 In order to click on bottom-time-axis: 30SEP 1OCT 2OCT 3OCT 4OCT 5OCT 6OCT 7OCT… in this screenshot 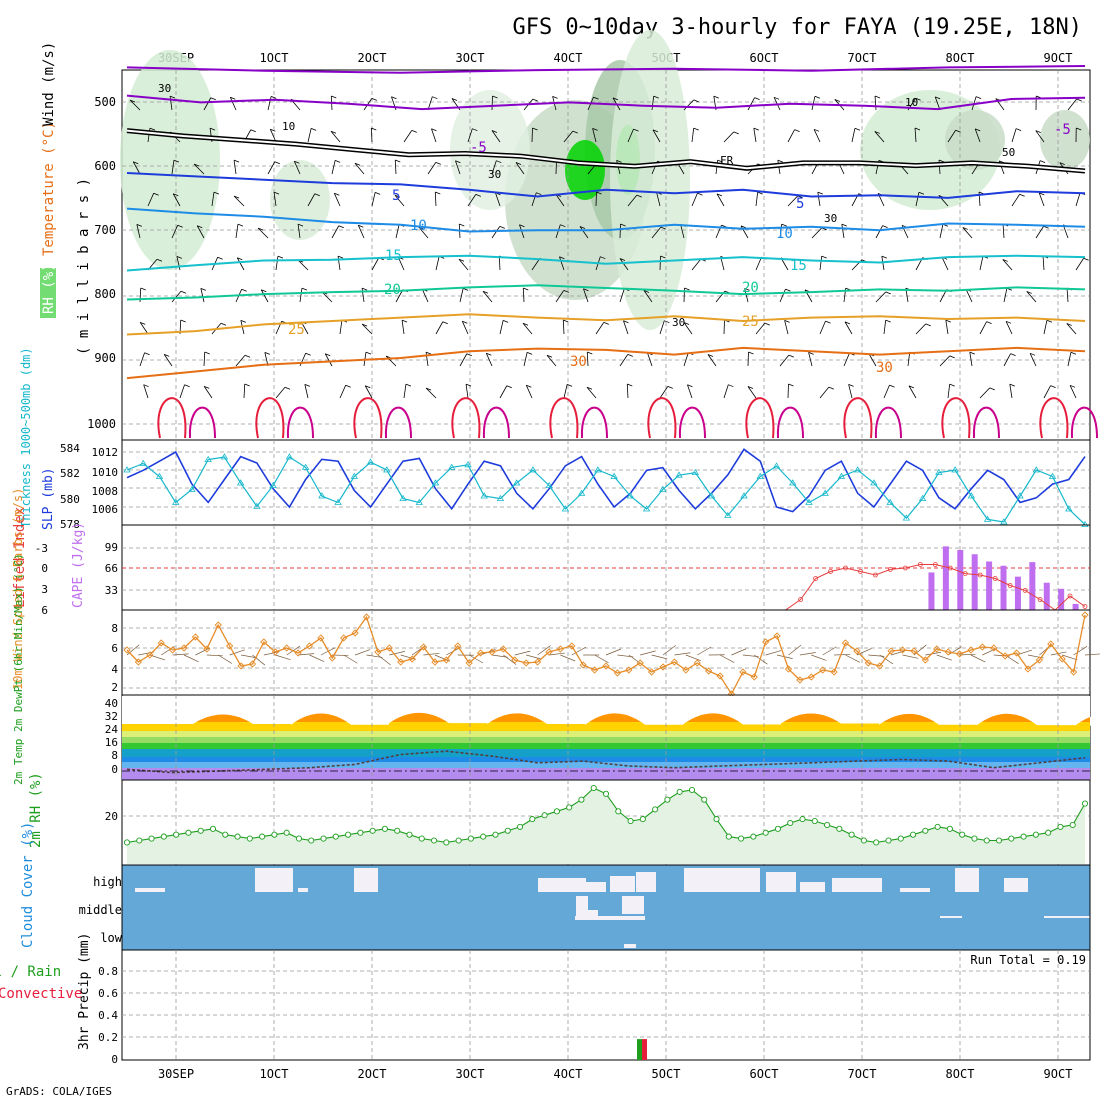, I will do `click(615, 1074)`.